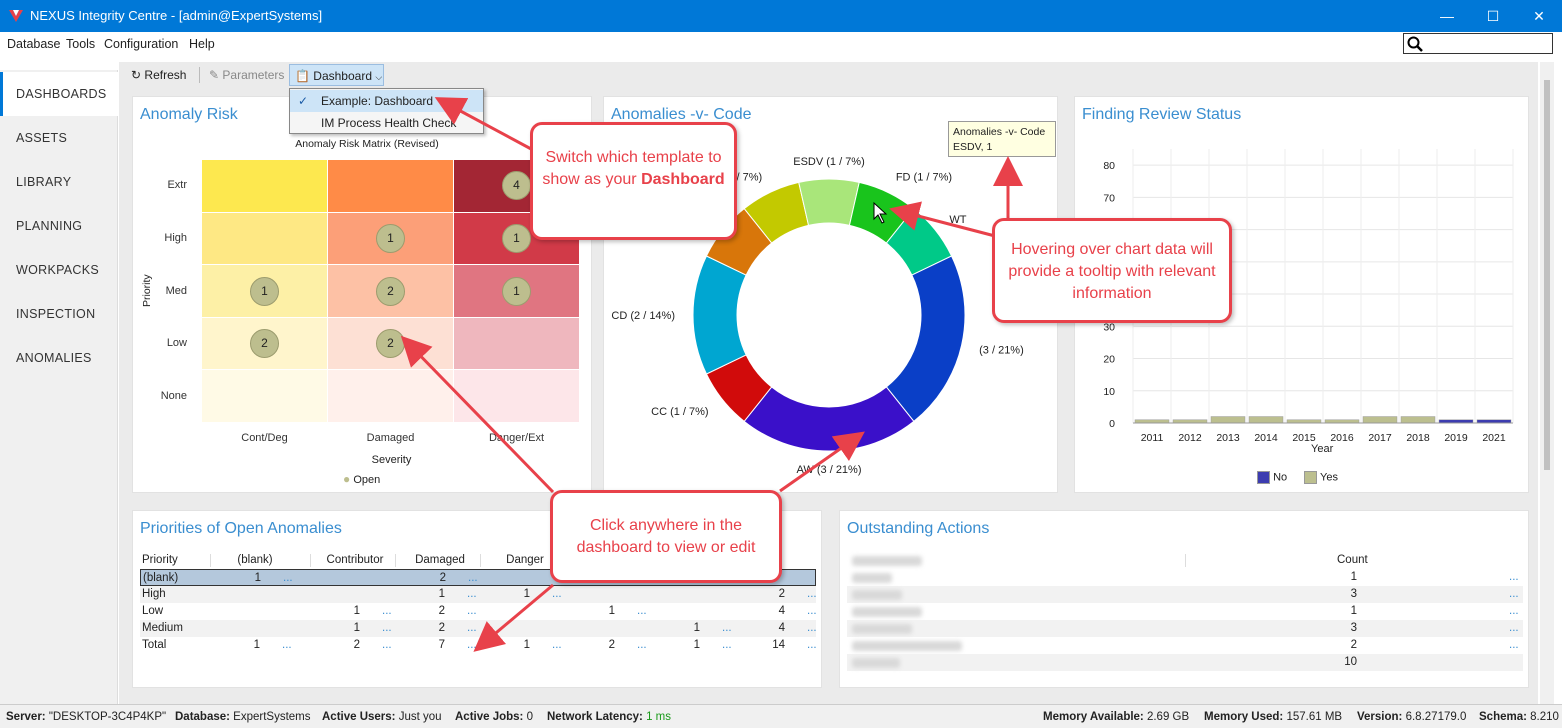 The image size is (1562, 728). Describe the element at coordinates (355, 560) in the screenshot. I see `column-header: Contributor` at that location.